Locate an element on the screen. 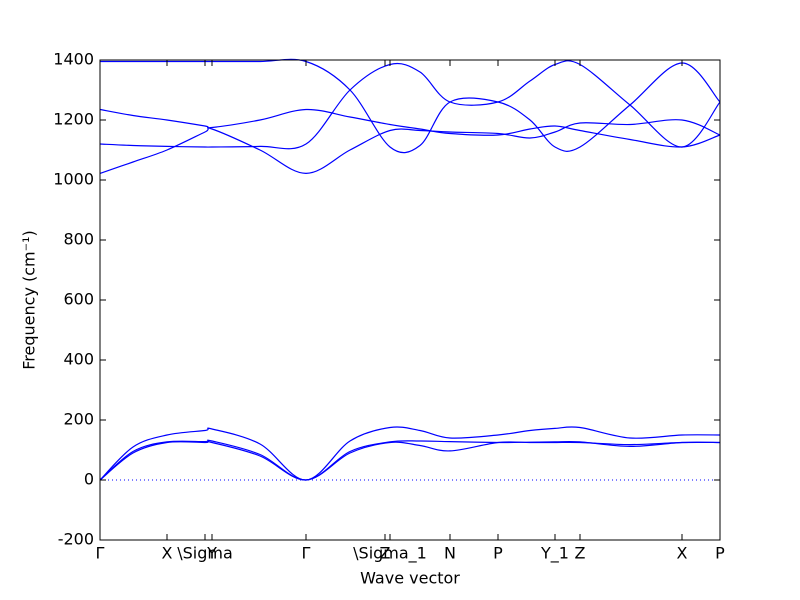  y-tick-label: 600 is located at coordinates (78, 299).